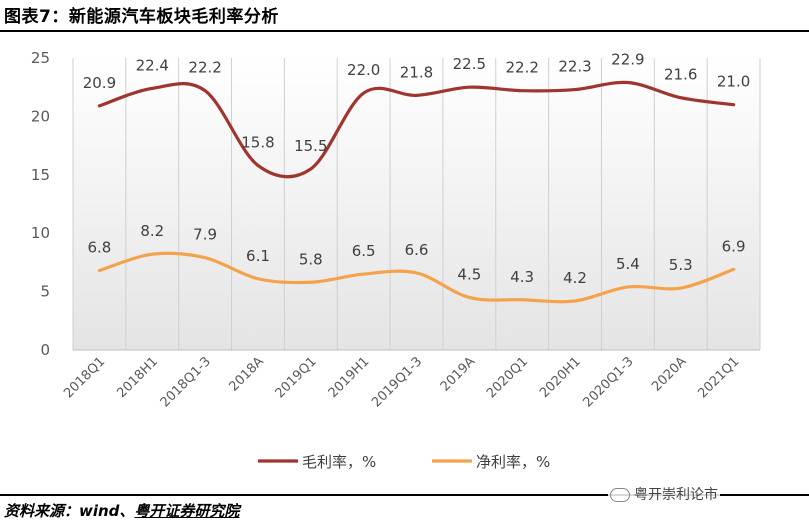  What do you see at coordinates (339, 462) in the screenshot?
I see `legend-label: 毛利率，%` at bounding box center [339, 462].